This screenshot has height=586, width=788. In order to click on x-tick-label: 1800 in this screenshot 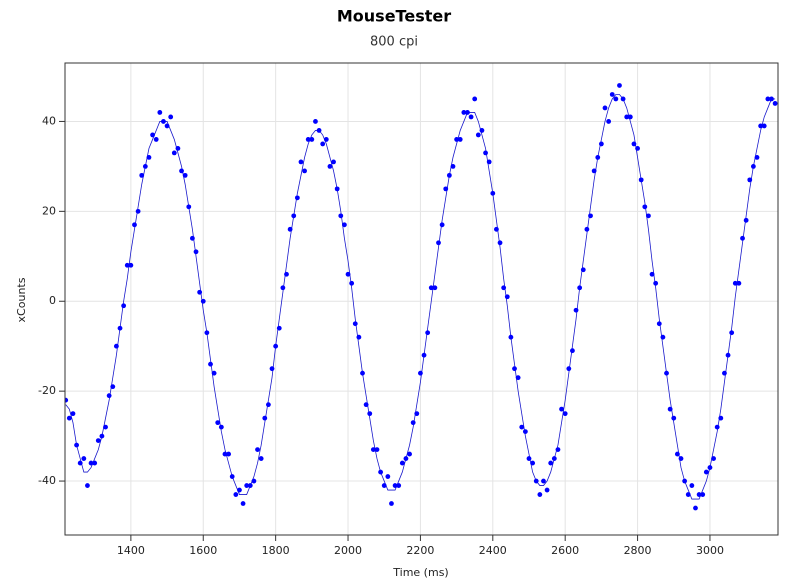, I will do `click(276, 550)`.